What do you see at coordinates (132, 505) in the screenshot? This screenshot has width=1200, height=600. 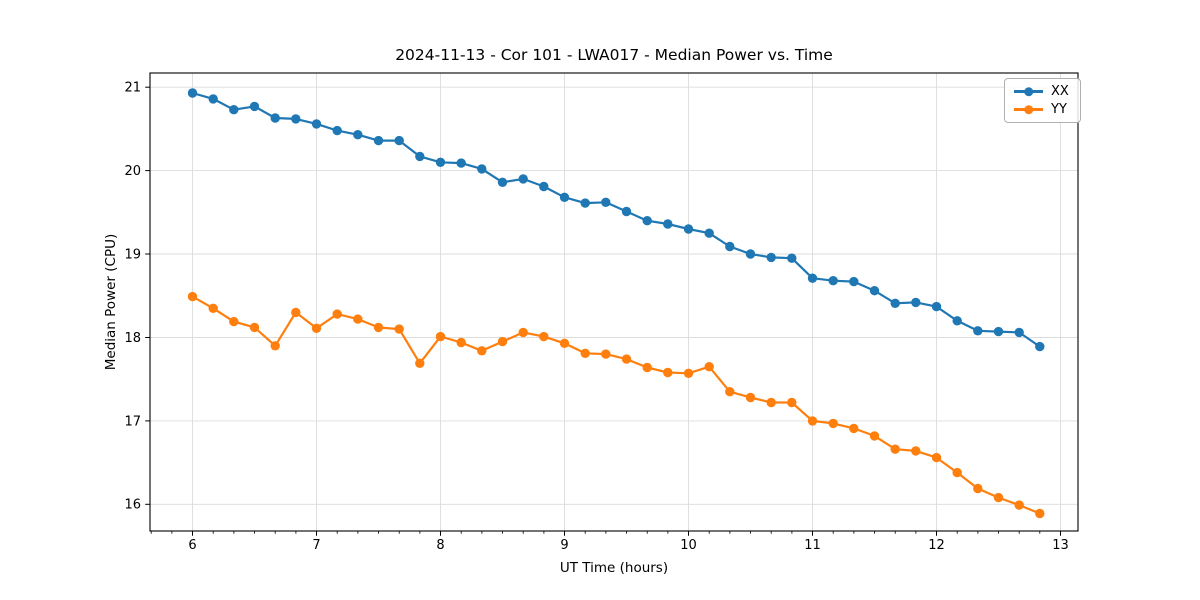 I see `y-tick-label: 16` at bounding box center [132, 505].